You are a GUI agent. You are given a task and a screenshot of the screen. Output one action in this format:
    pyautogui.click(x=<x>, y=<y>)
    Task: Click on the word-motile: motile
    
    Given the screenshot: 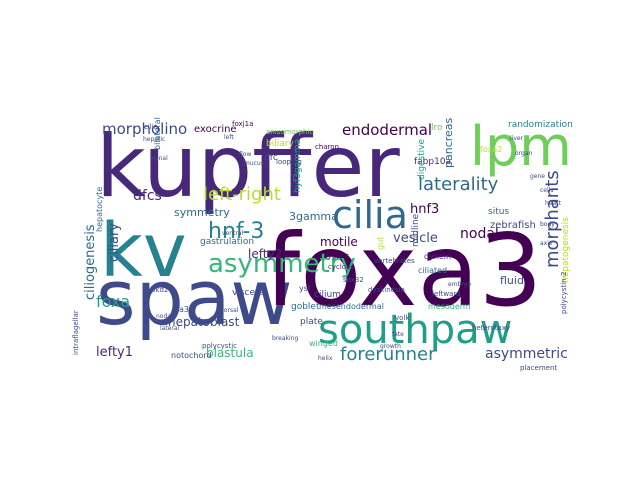 What is the action you would take?
    pyautogui.click(x=339, y=242)
    